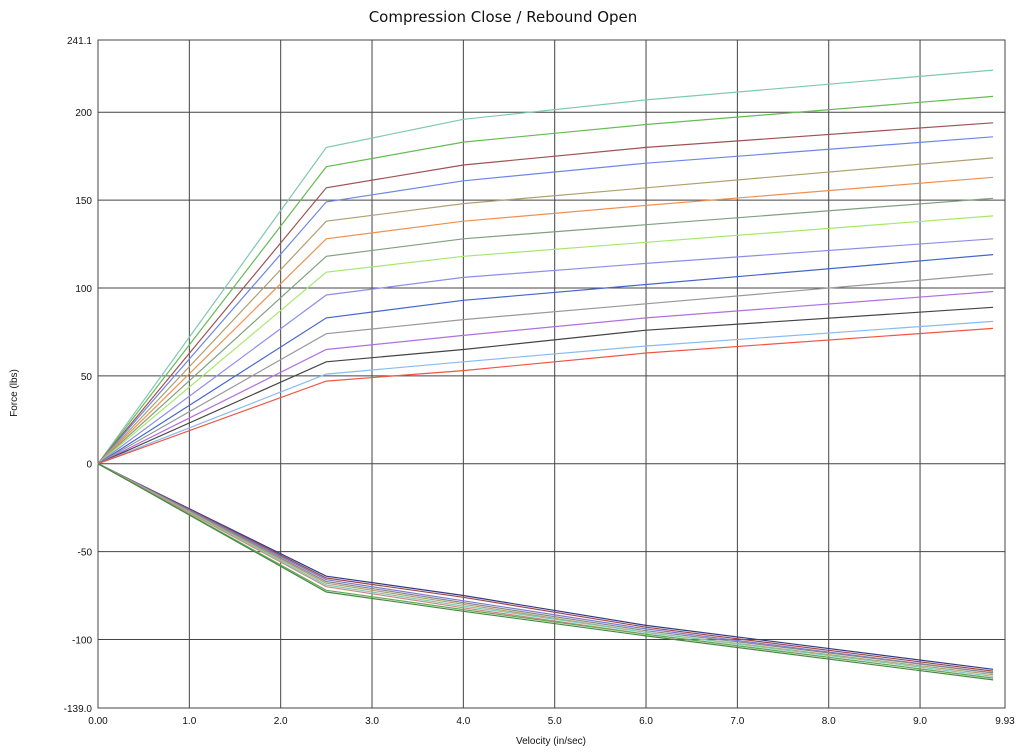  What do you see at coordinates (281, 721) in the screenshot?
I see `x-tick-label: 2.0` at bounding box center [281, 721].